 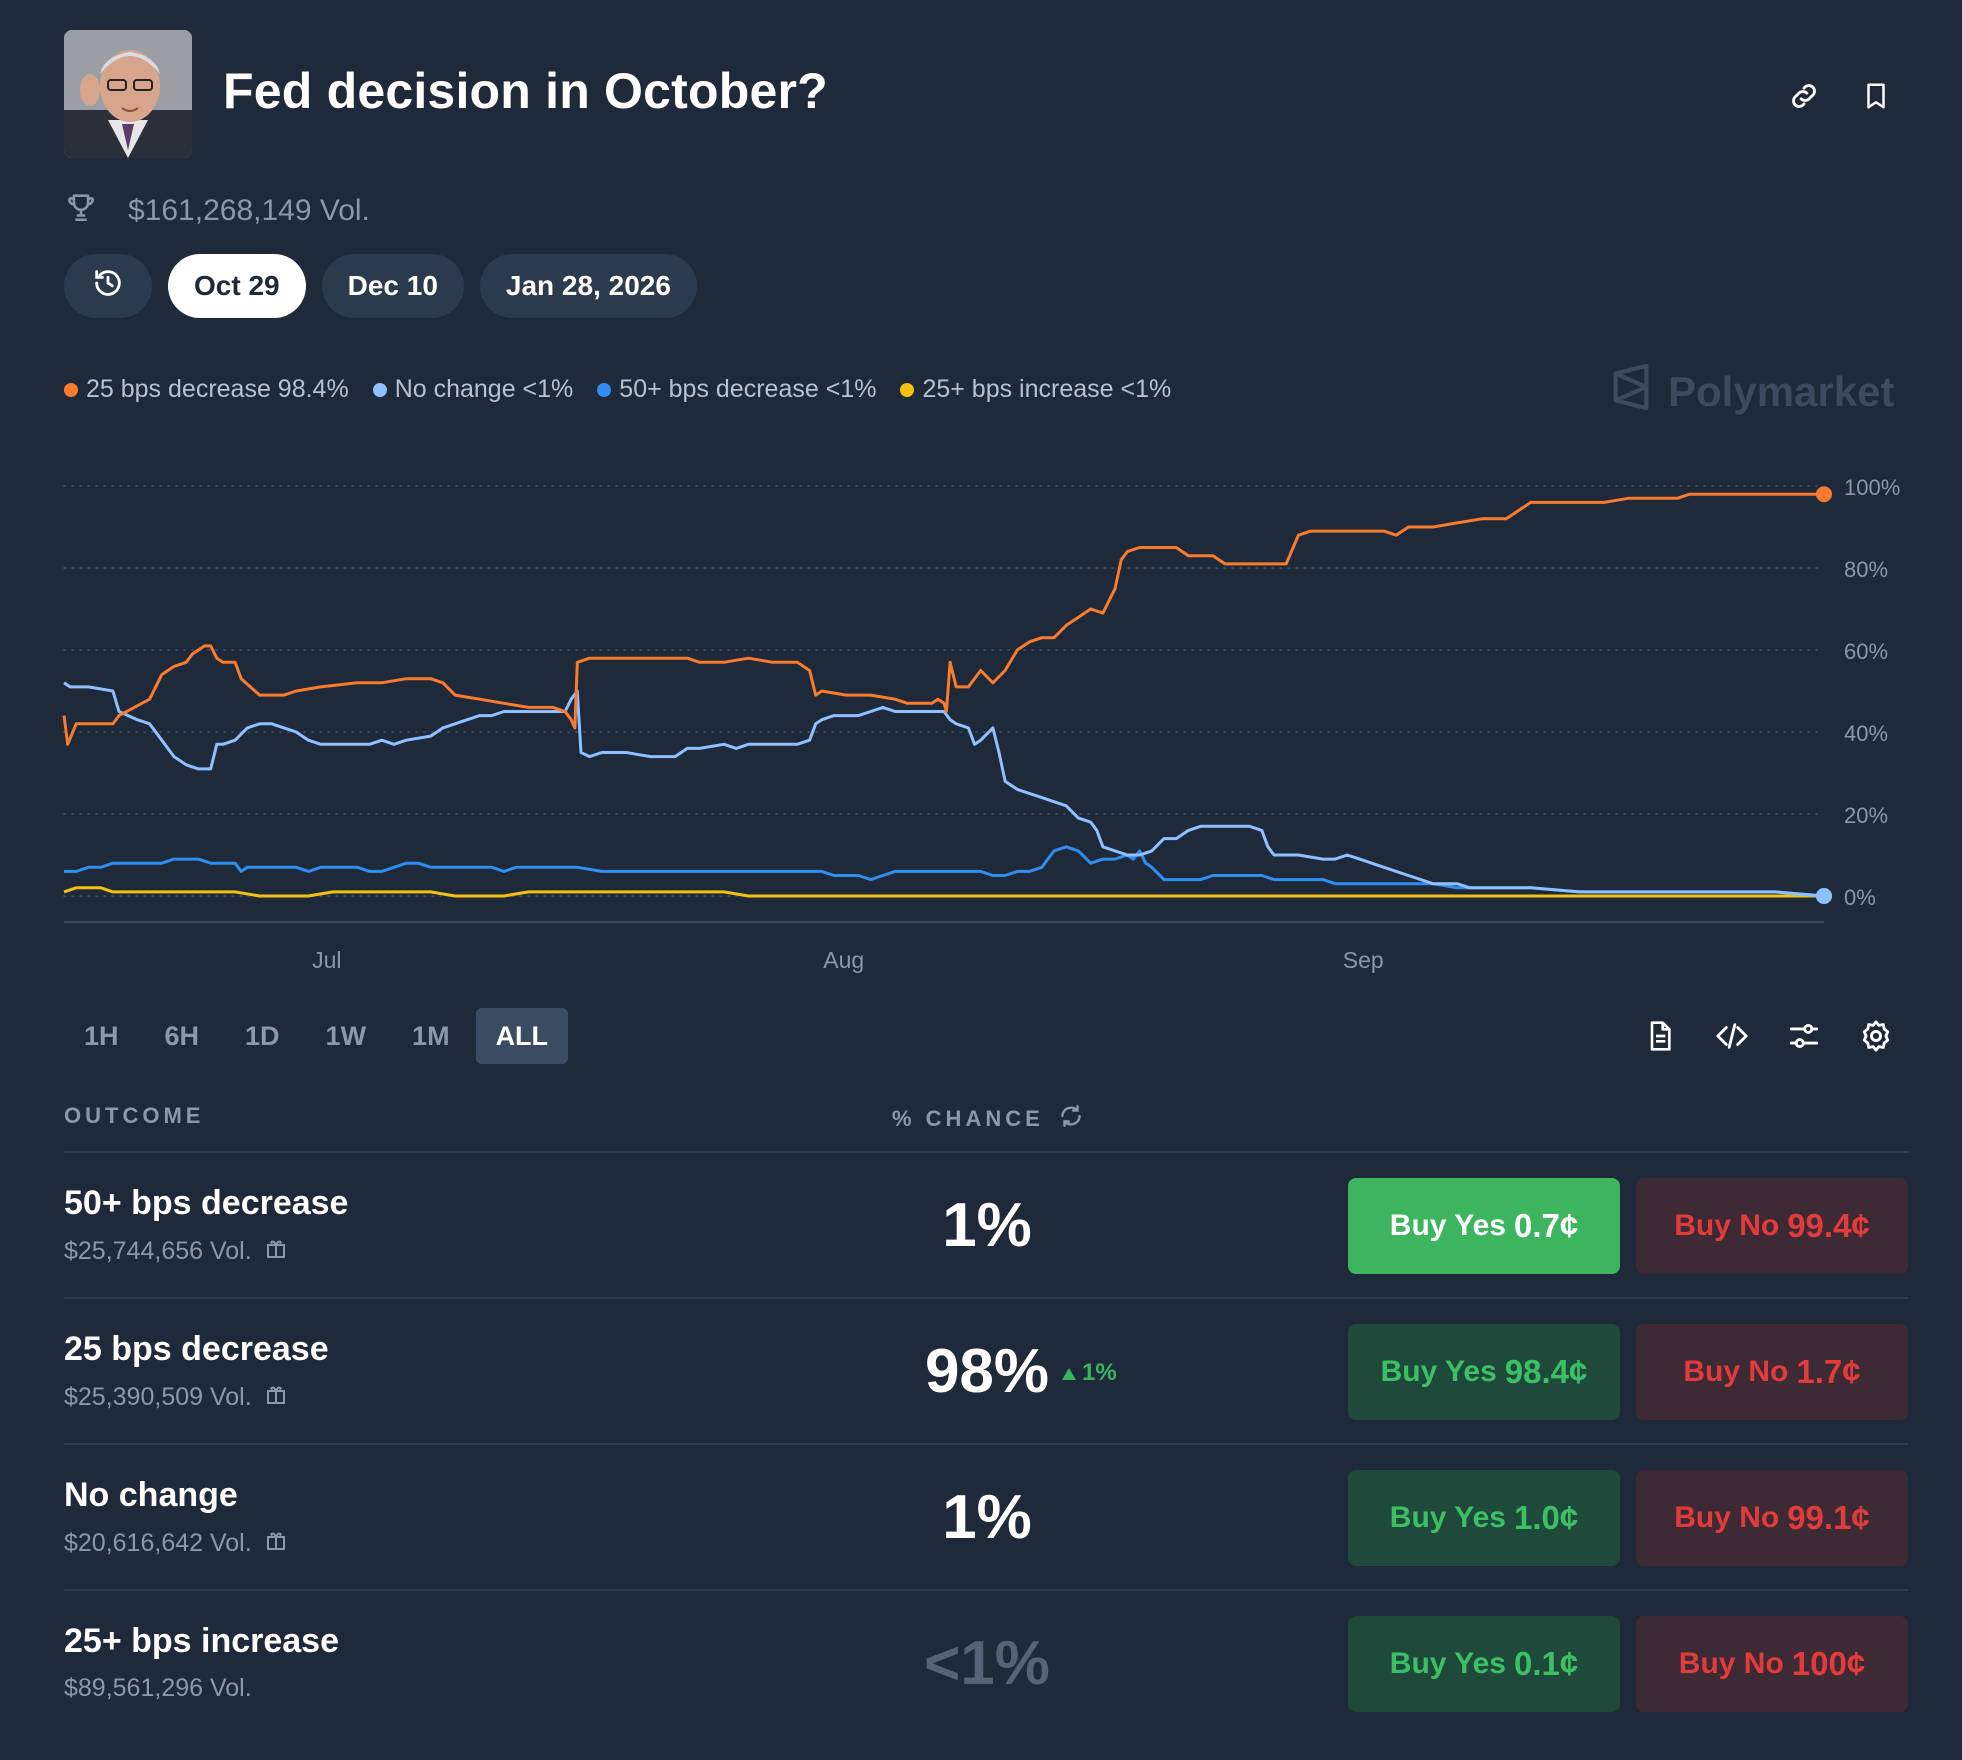 I want to click on legend-item: 25 bps decrease 98.4%, so click(x=206, y=389).